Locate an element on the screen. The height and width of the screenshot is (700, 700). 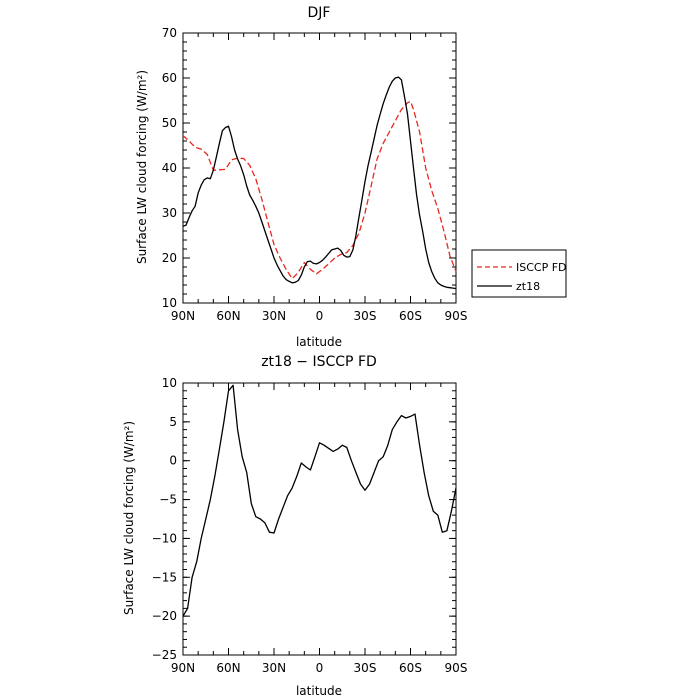
bottom-x-axis-label: latitude is located at coordinates (319, 691).